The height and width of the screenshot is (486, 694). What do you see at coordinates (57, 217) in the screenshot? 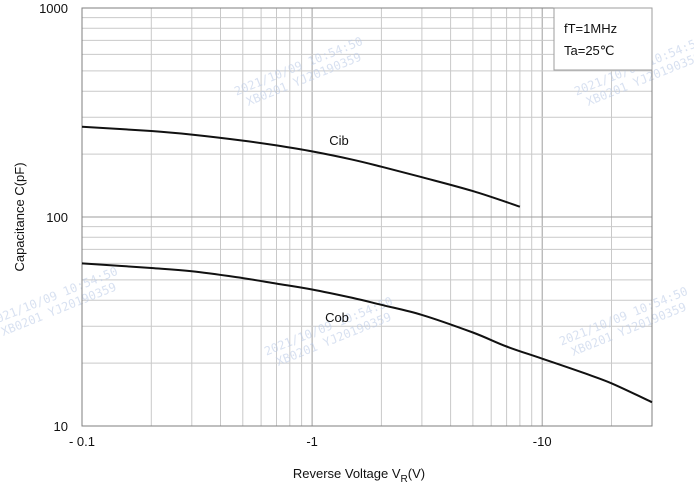
I see `y-tick-label: 100` at bounding box center [57, 217].